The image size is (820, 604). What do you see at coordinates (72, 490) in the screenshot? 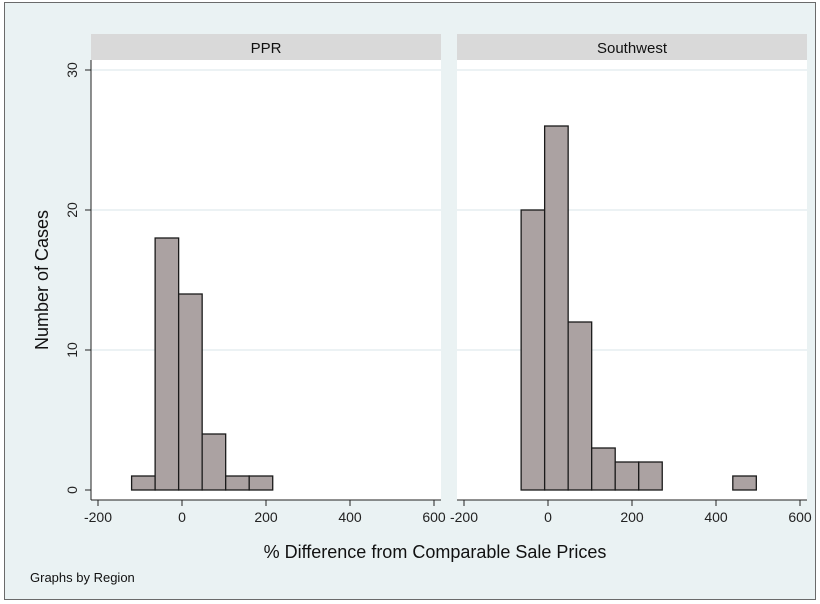
I see `y-tick-label: 0` at bounding box center [72, 490].